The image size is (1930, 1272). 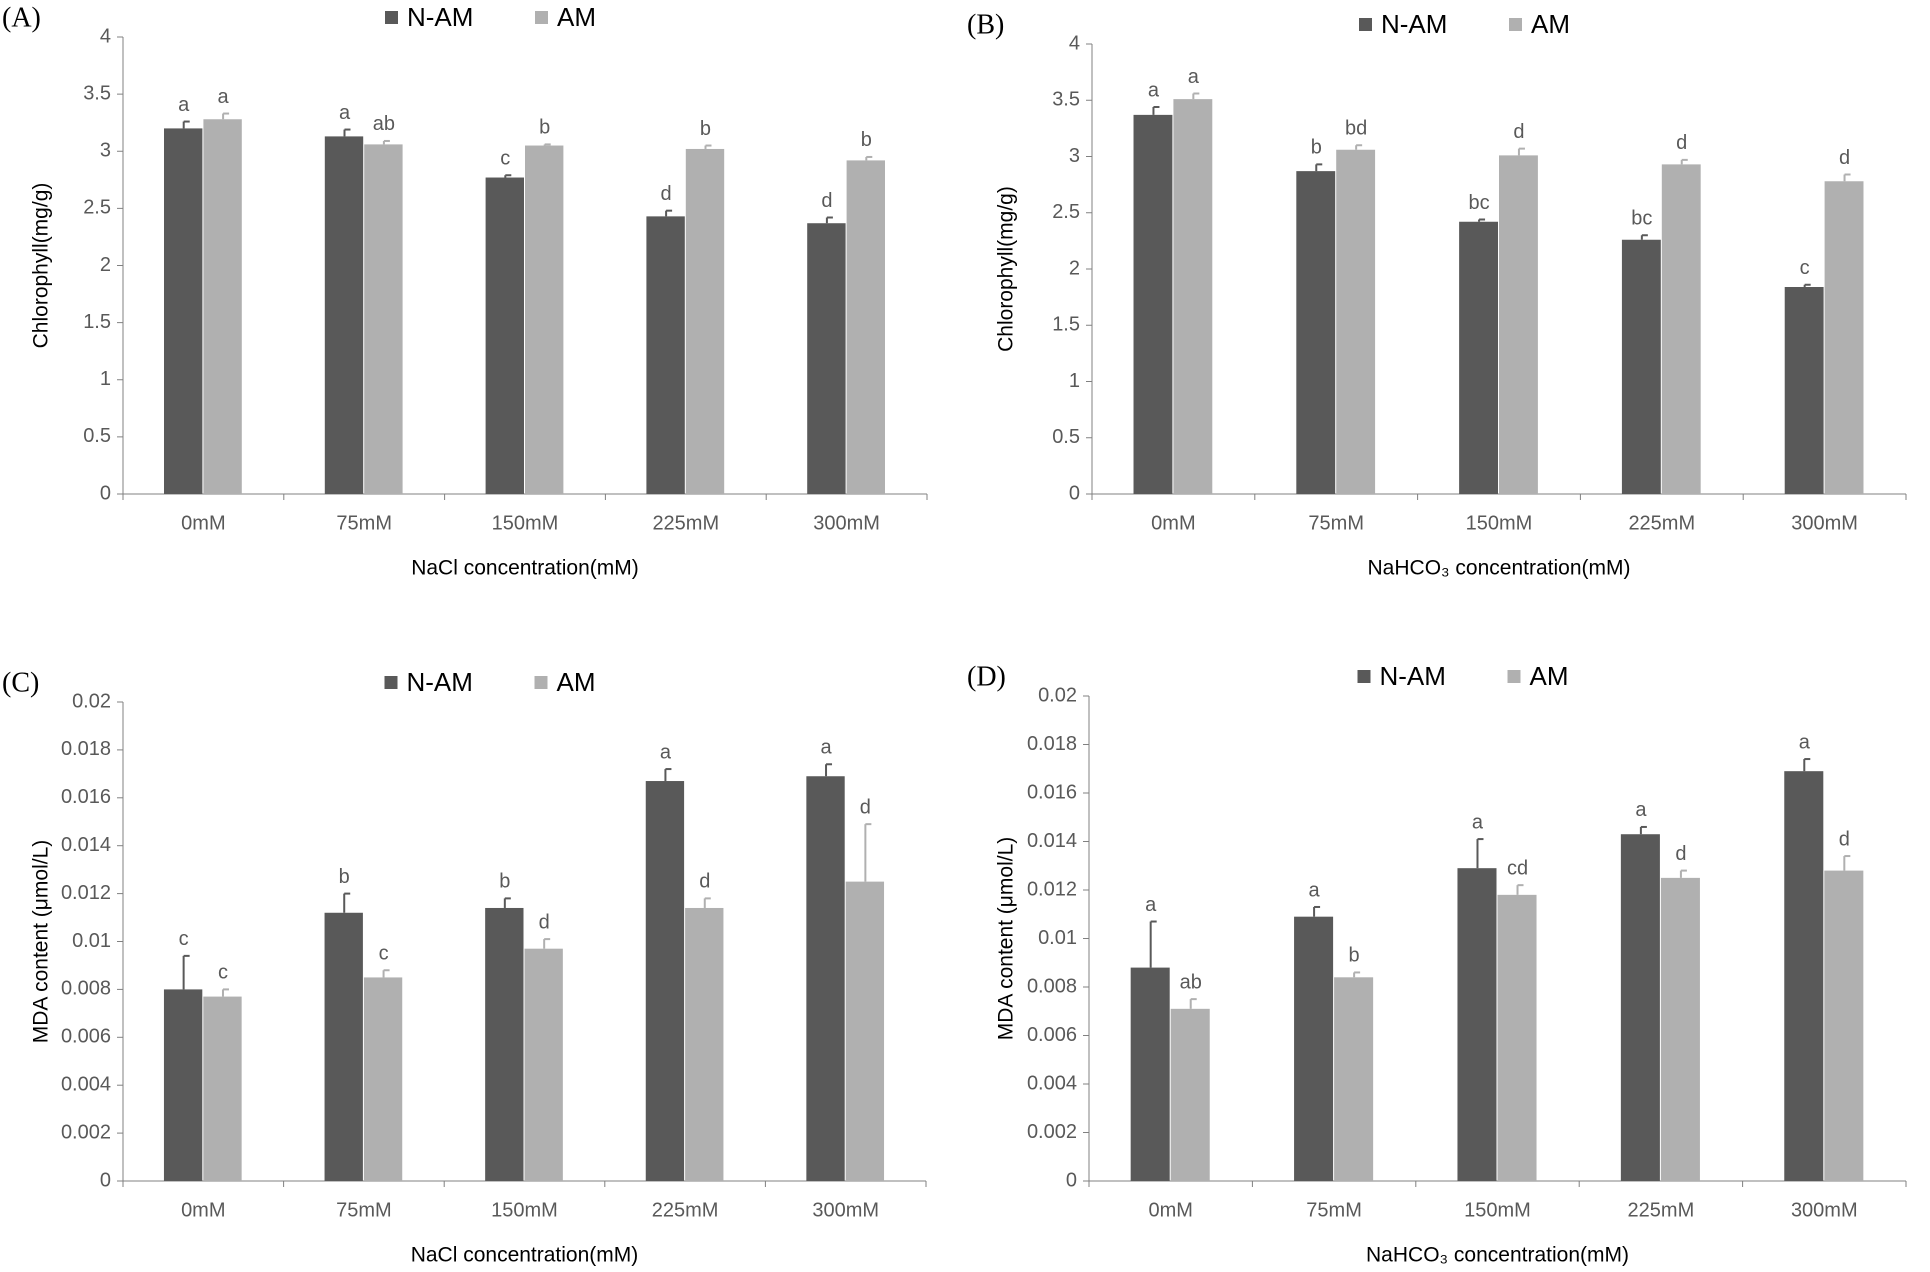 What do you see at coordinates (91, 941) in the screenshot?
I see `y-tick-label: 0.01` at bounding box center [91, 941].